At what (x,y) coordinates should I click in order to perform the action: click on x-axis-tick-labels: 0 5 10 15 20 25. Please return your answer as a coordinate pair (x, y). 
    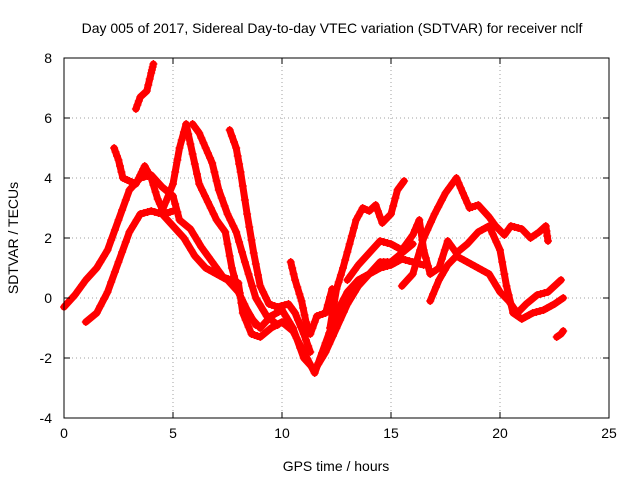
    Looking at the image, I should click on (338, 433).